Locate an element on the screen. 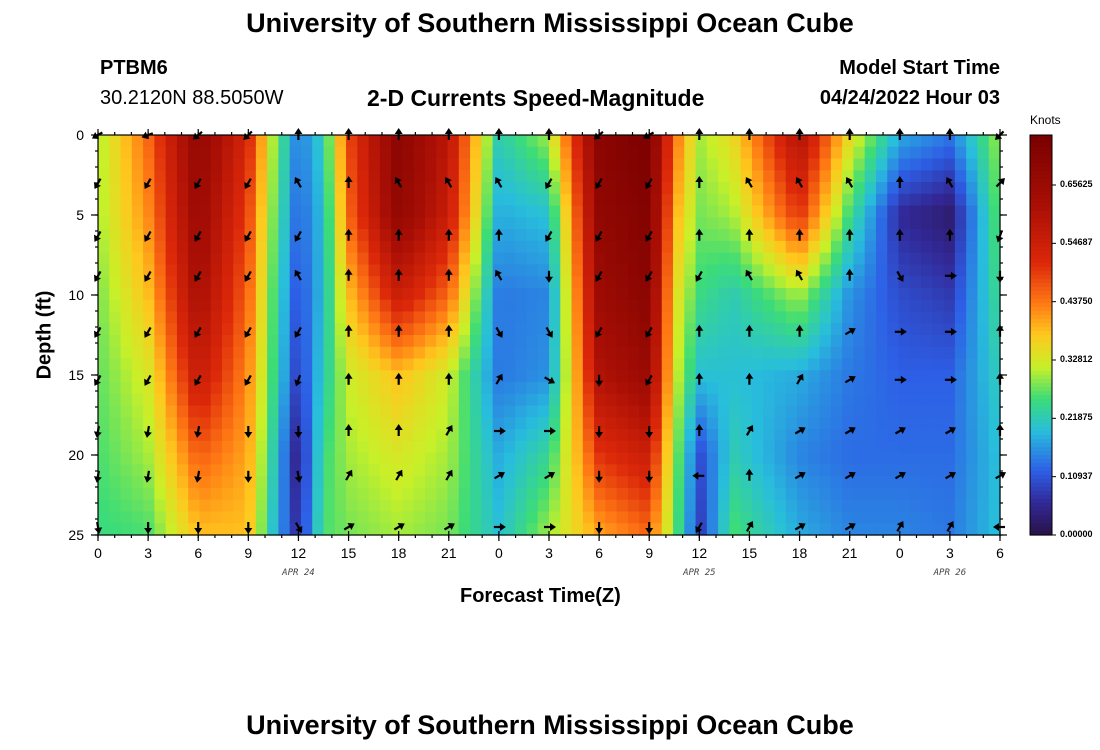 Image resolution: width=1100 pixels, height=750 pixels. y-tick-label: 0 is located at coordinates (80, 135).